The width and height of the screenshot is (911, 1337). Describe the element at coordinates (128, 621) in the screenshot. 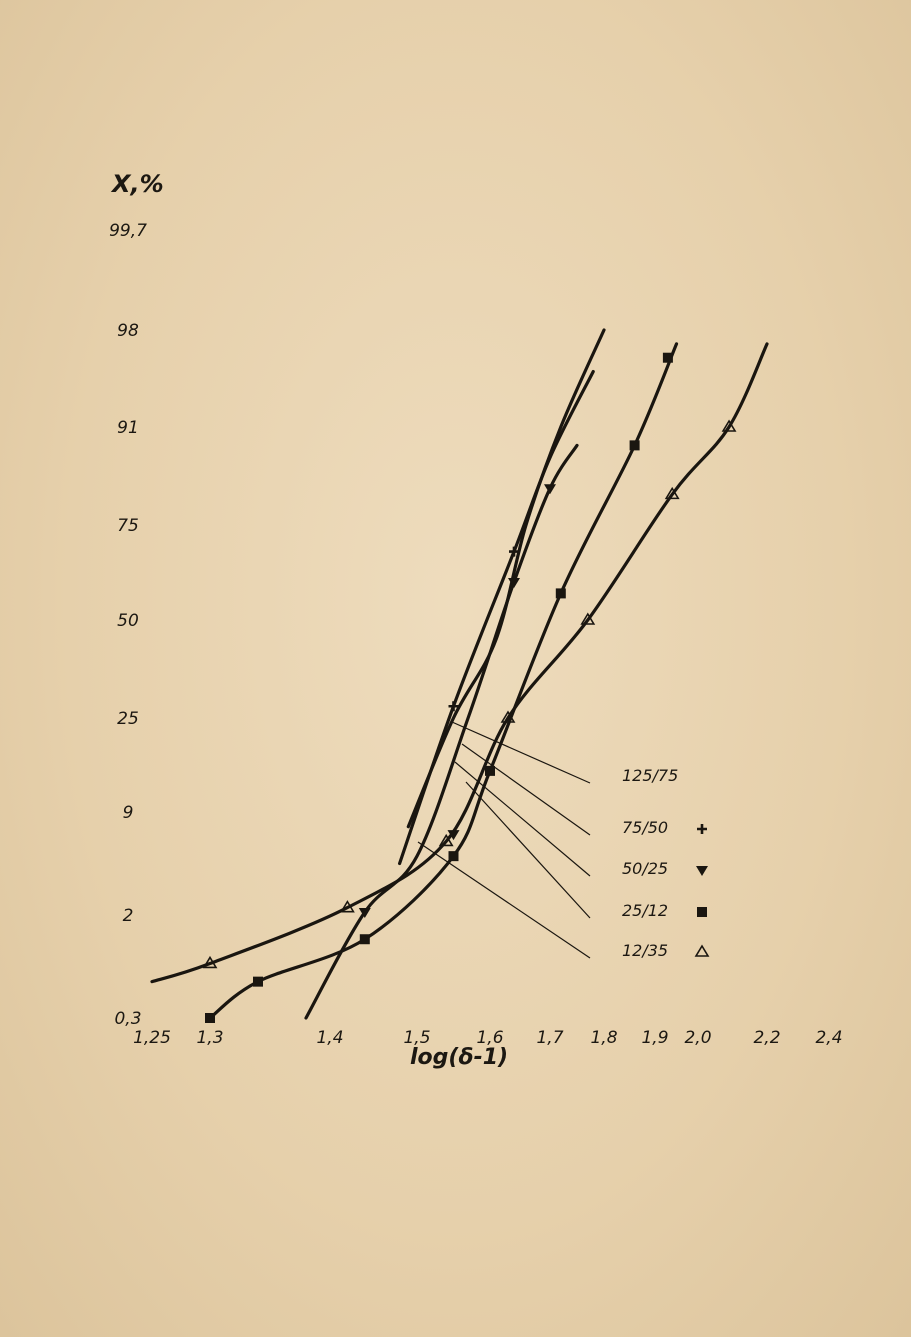

I see `y-tick-label: 50` at that location.